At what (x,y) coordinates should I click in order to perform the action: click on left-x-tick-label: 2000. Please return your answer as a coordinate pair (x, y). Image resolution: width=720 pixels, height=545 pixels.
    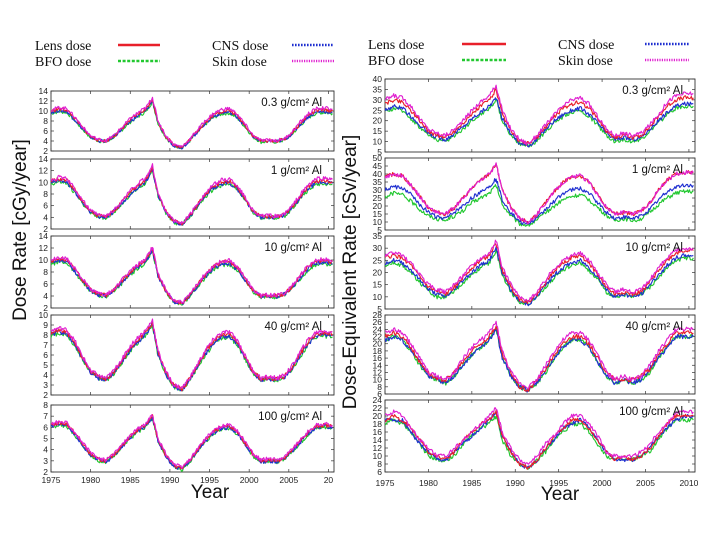
    Looking at the image, I should click on (249, 480).